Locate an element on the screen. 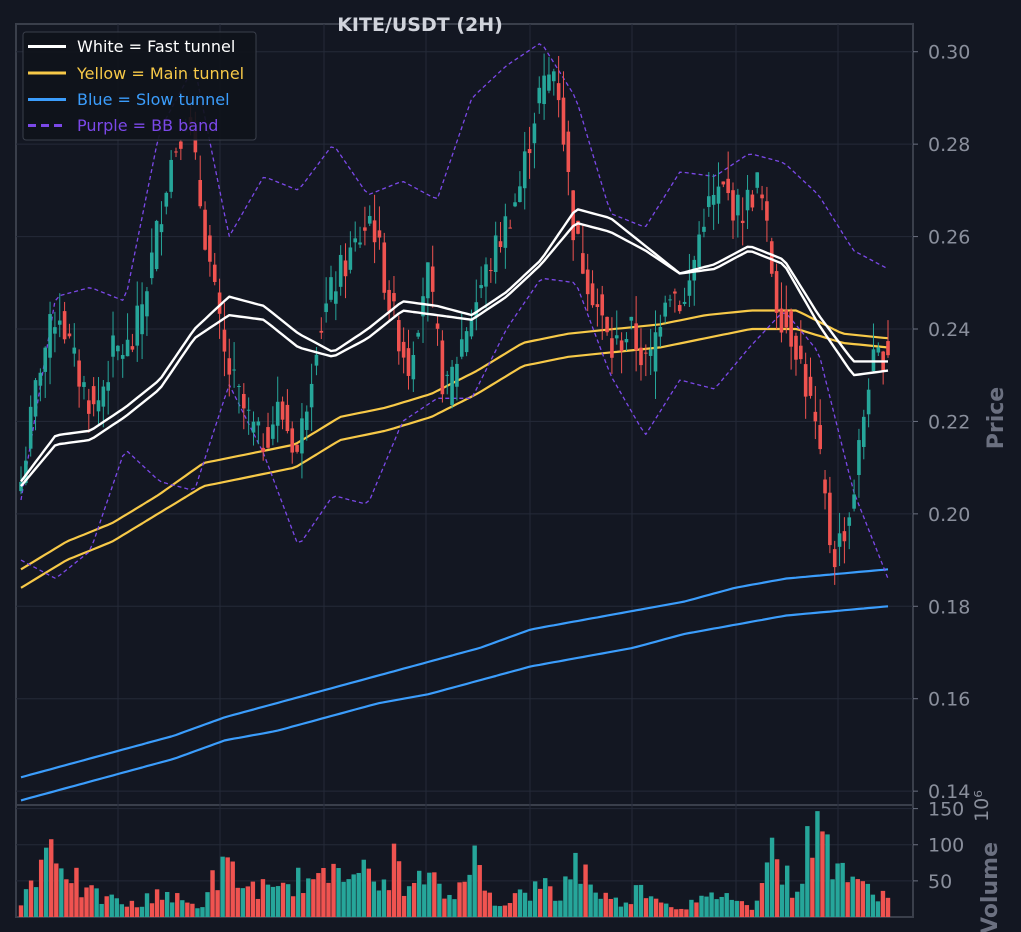 This screenshot has height=932, width=1021. price-axis-label: Price is located at coordinates (996, 418).